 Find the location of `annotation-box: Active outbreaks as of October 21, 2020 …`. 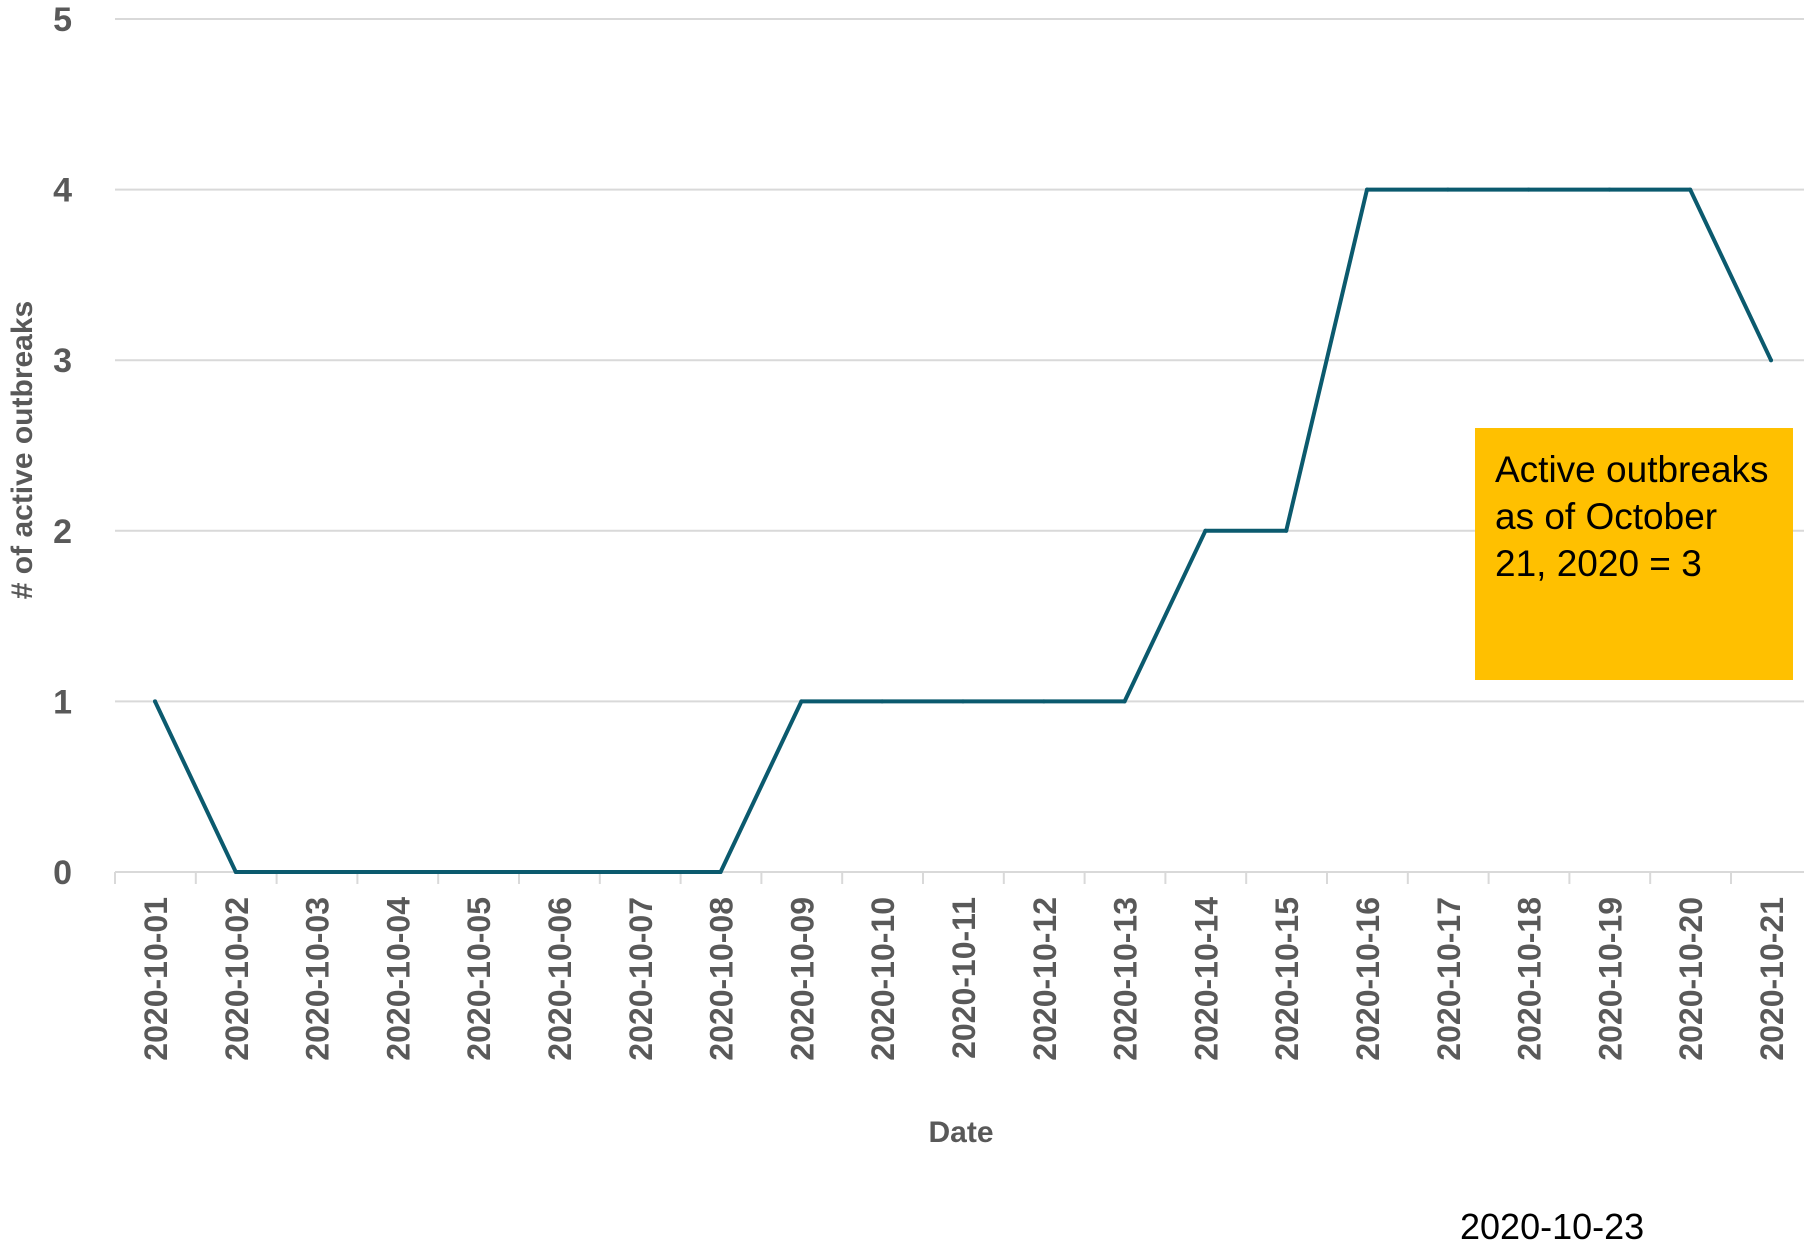

annotation-box: Active outbreaks as of October 21, 2020 … is located at coordinates (1634, 554).